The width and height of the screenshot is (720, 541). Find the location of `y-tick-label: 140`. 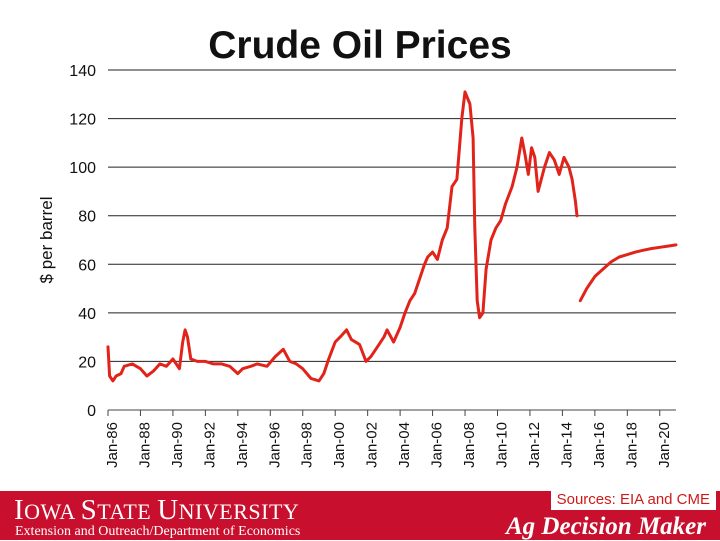

y-tick-label: 140 is located at coordinates (82, 71).